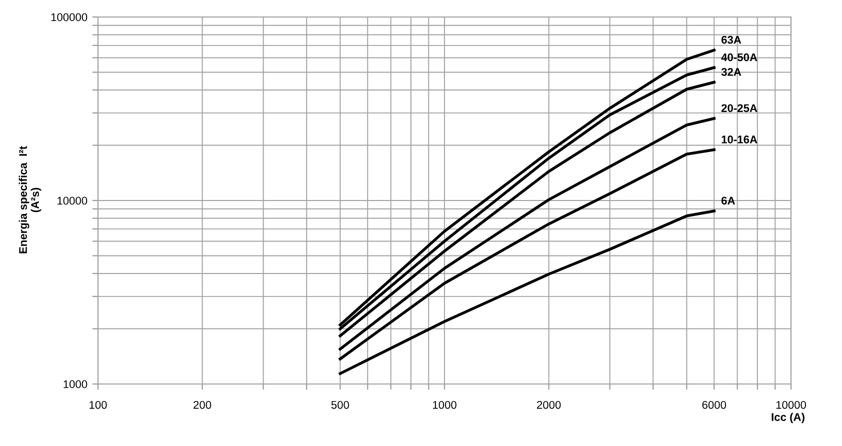 The height and width of the screenshot is (446, 842). Describe the element at coordinates (203, 404) in the screenshot. I see `x-tick-label: 200` at that location.